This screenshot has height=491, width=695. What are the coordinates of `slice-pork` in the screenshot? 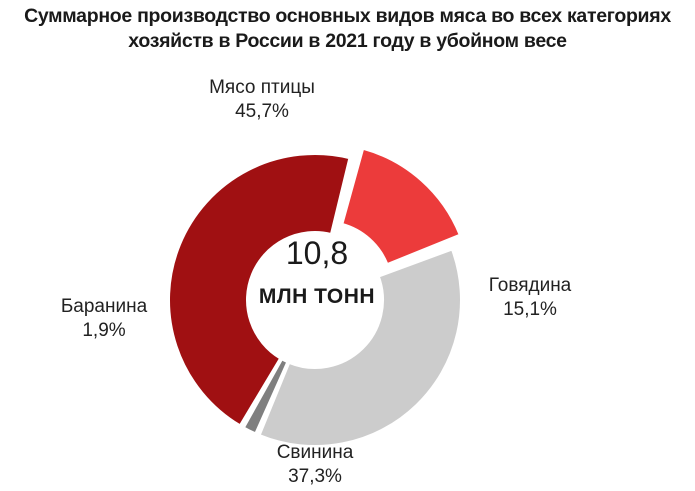 It's located at (360, 347).